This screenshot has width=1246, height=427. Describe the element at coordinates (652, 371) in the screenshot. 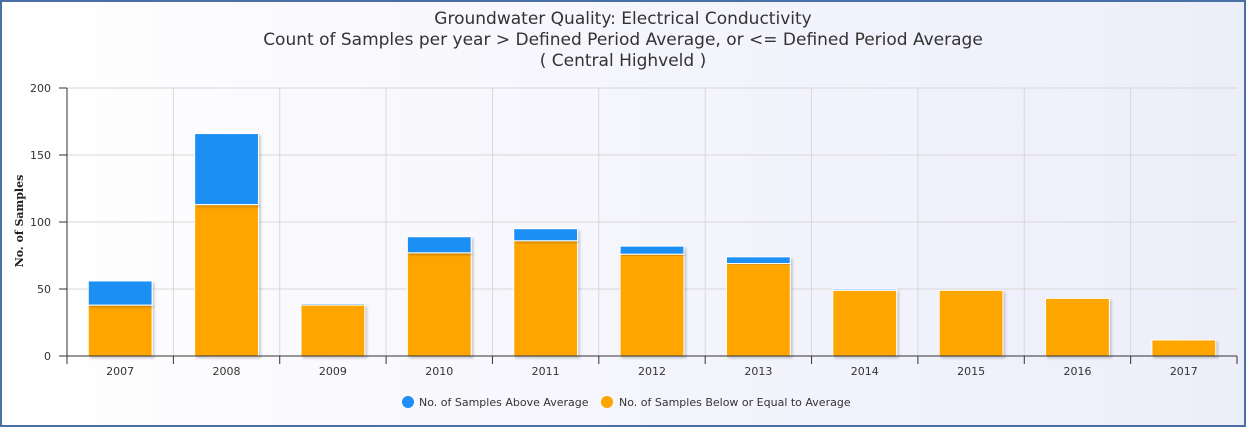

I see `x-tick-label: 2012` at that location.